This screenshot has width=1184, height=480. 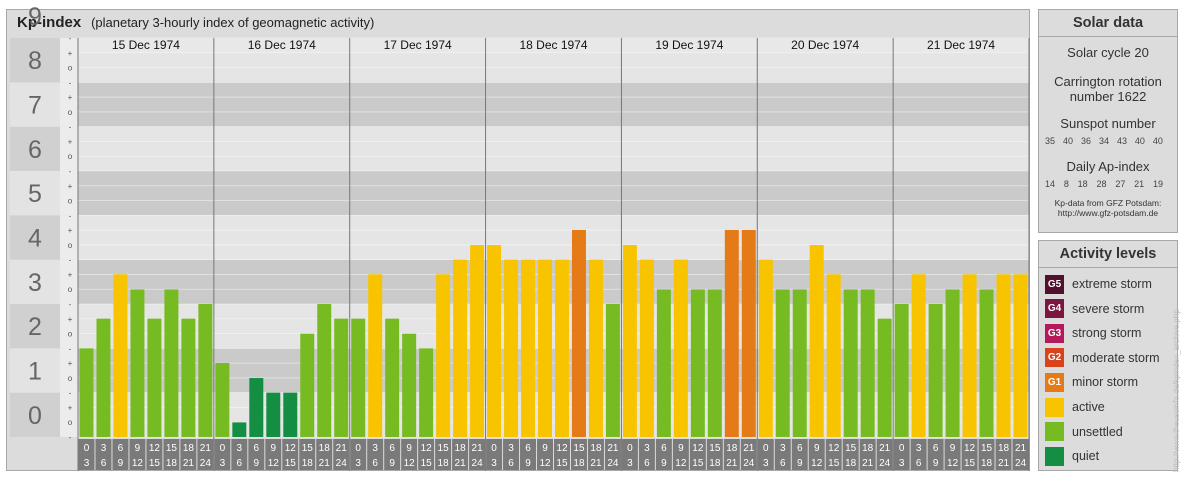 What do you see at coordinates (1097, 431) in the screenshot?
I see `activity-label: unsettled` at bounding box center [1097, 431].